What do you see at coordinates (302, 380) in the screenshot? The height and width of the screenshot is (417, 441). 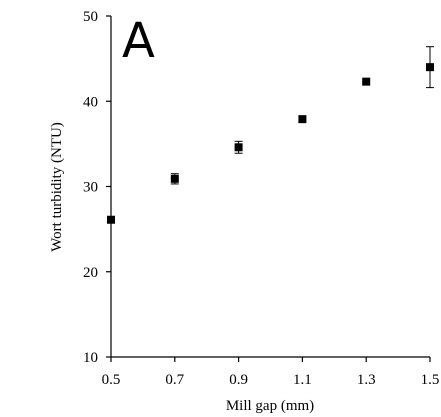 I see `x-tick-label: 1.1` at bounding box center [302, 380].